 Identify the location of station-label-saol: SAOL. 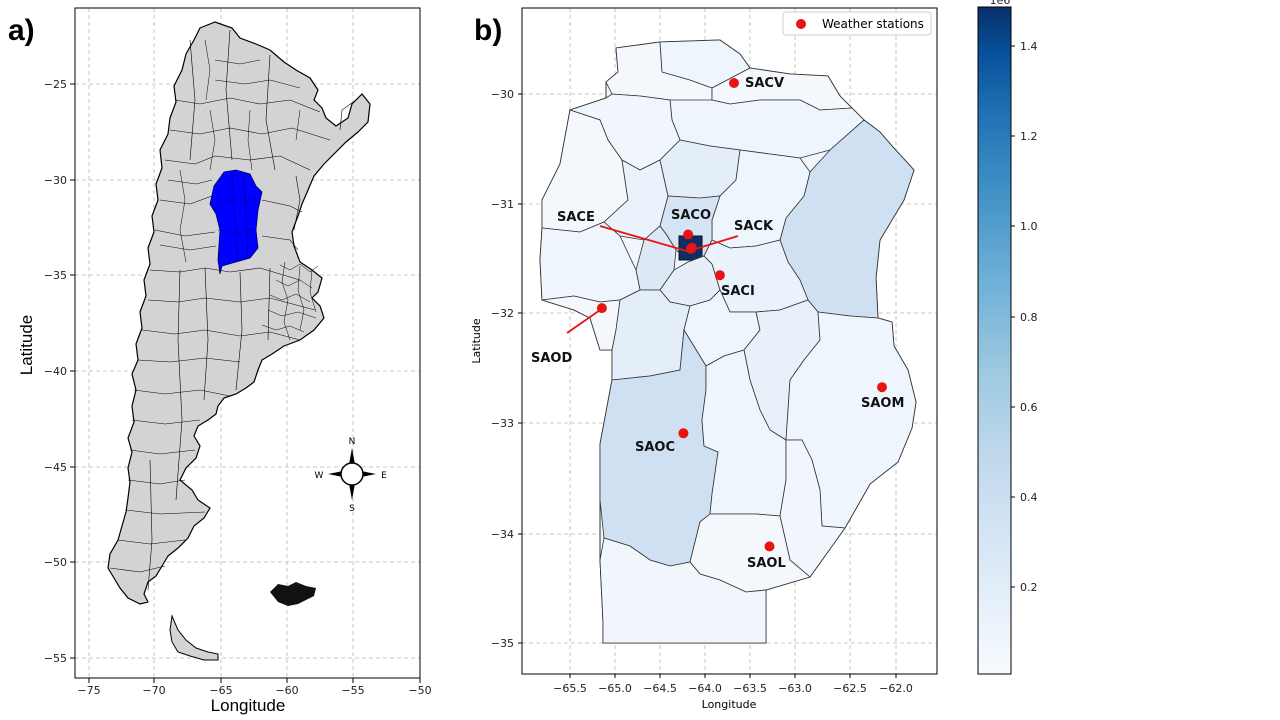
(766, 563).